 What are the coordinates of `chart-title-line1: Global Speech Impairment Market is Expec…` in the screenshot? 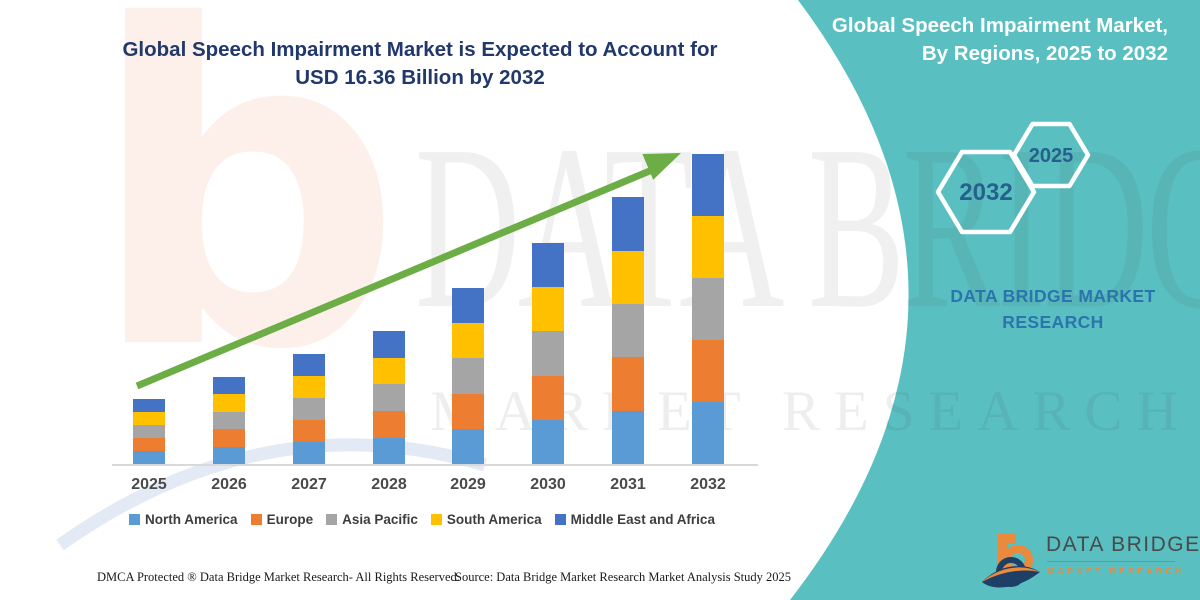 It's located at (420, 49).